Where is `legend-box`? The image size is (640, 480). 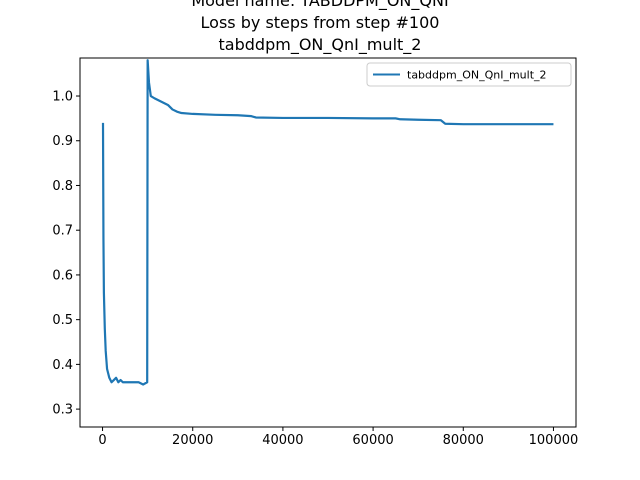 legend-box is located at coordinates (469, 74).